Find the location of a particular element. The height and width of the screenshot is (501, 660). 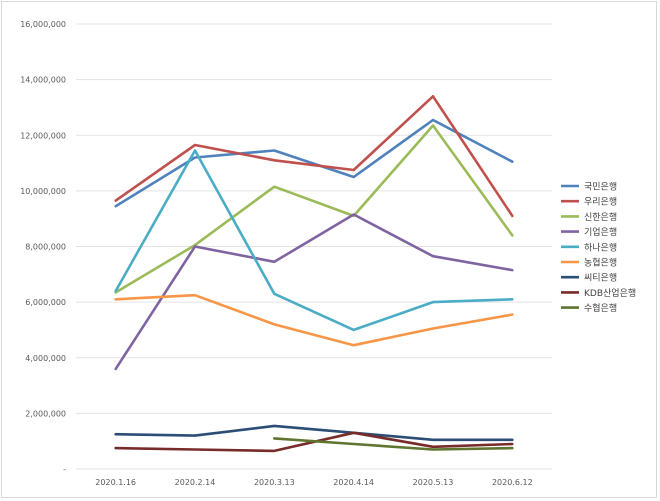

legend-entry: 기업은행 is located at coordinates (600, 232).